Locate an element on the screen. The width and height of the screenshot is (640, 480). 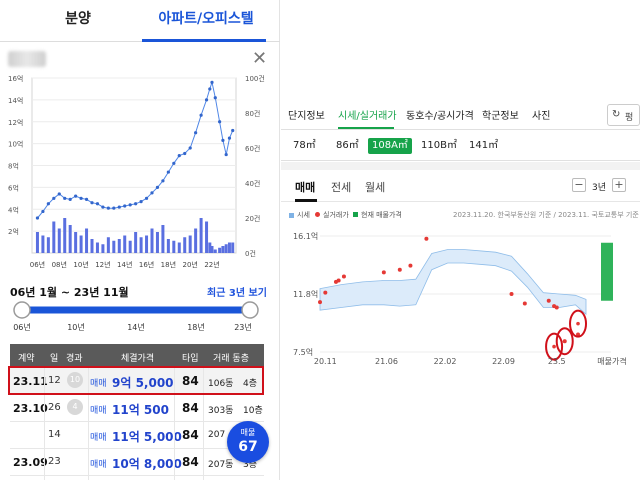
tab-photos: 사진 is located at coordinates (541, 116).